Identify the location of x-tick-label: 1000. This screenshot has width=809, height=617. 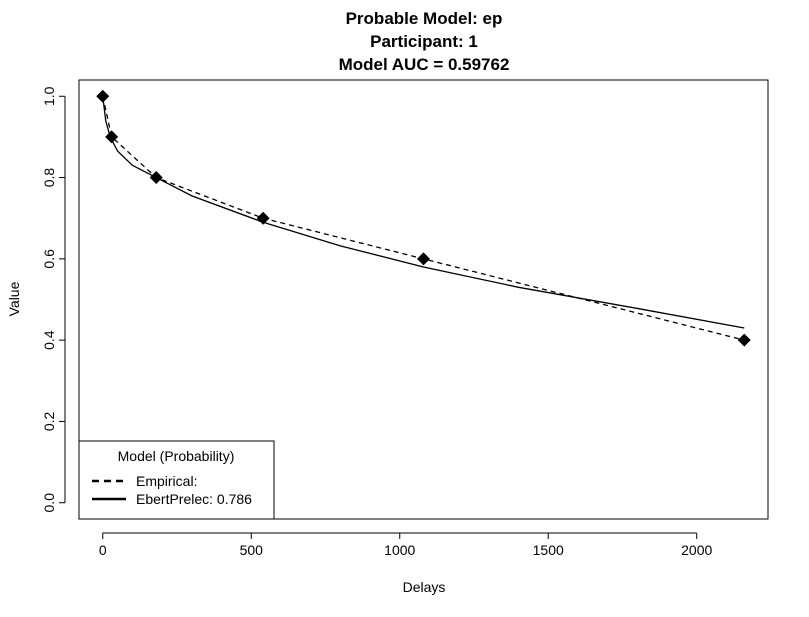
(399, 550).